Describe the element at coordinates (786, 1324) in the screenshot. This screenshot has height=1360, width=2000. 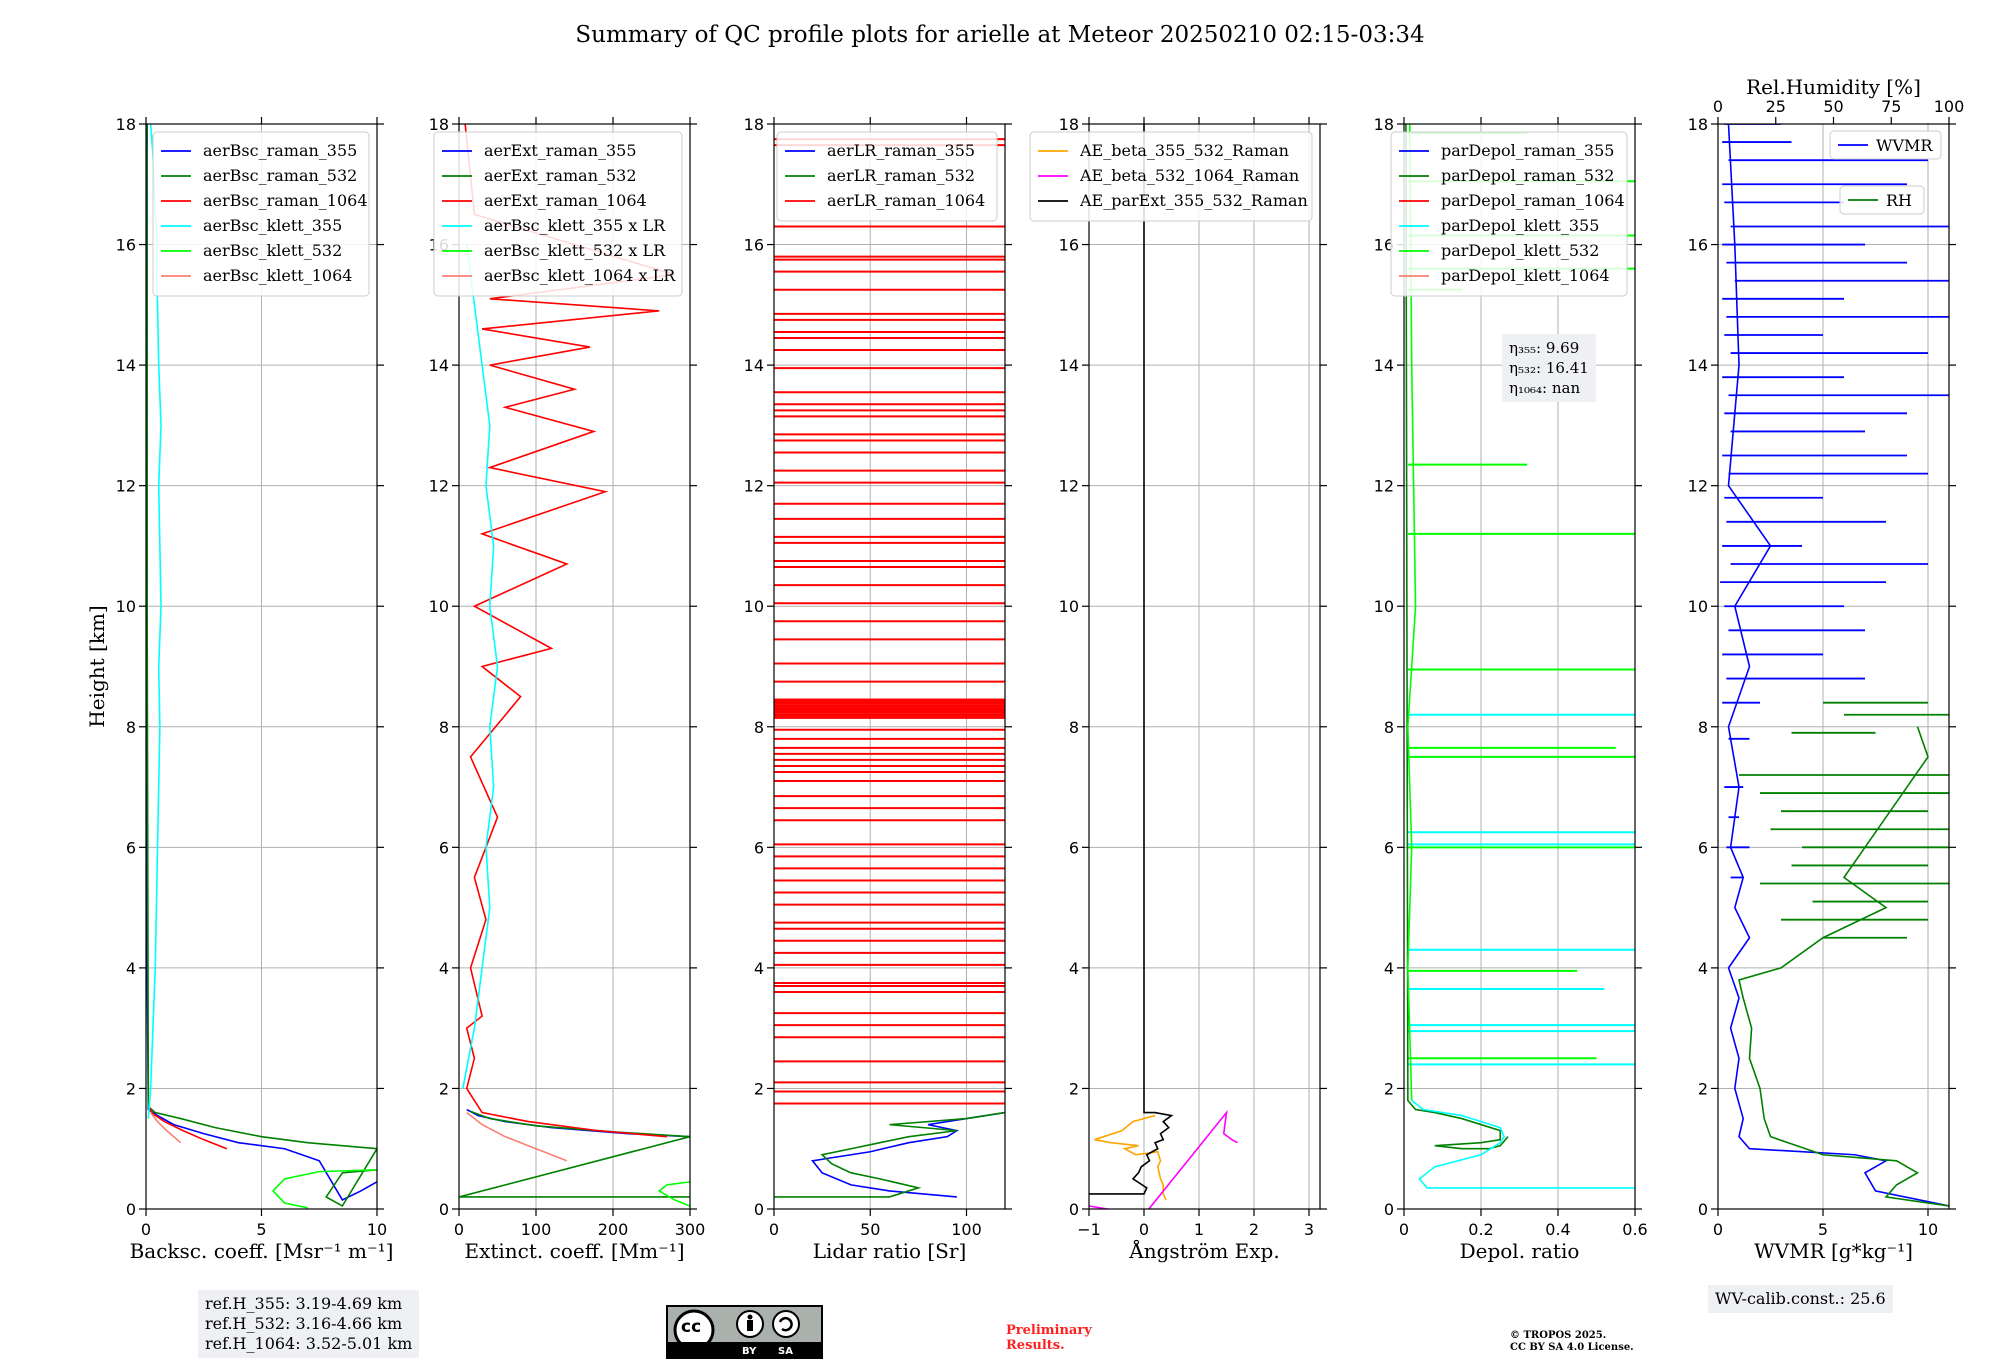
I see `sa-share-icon` at that location.